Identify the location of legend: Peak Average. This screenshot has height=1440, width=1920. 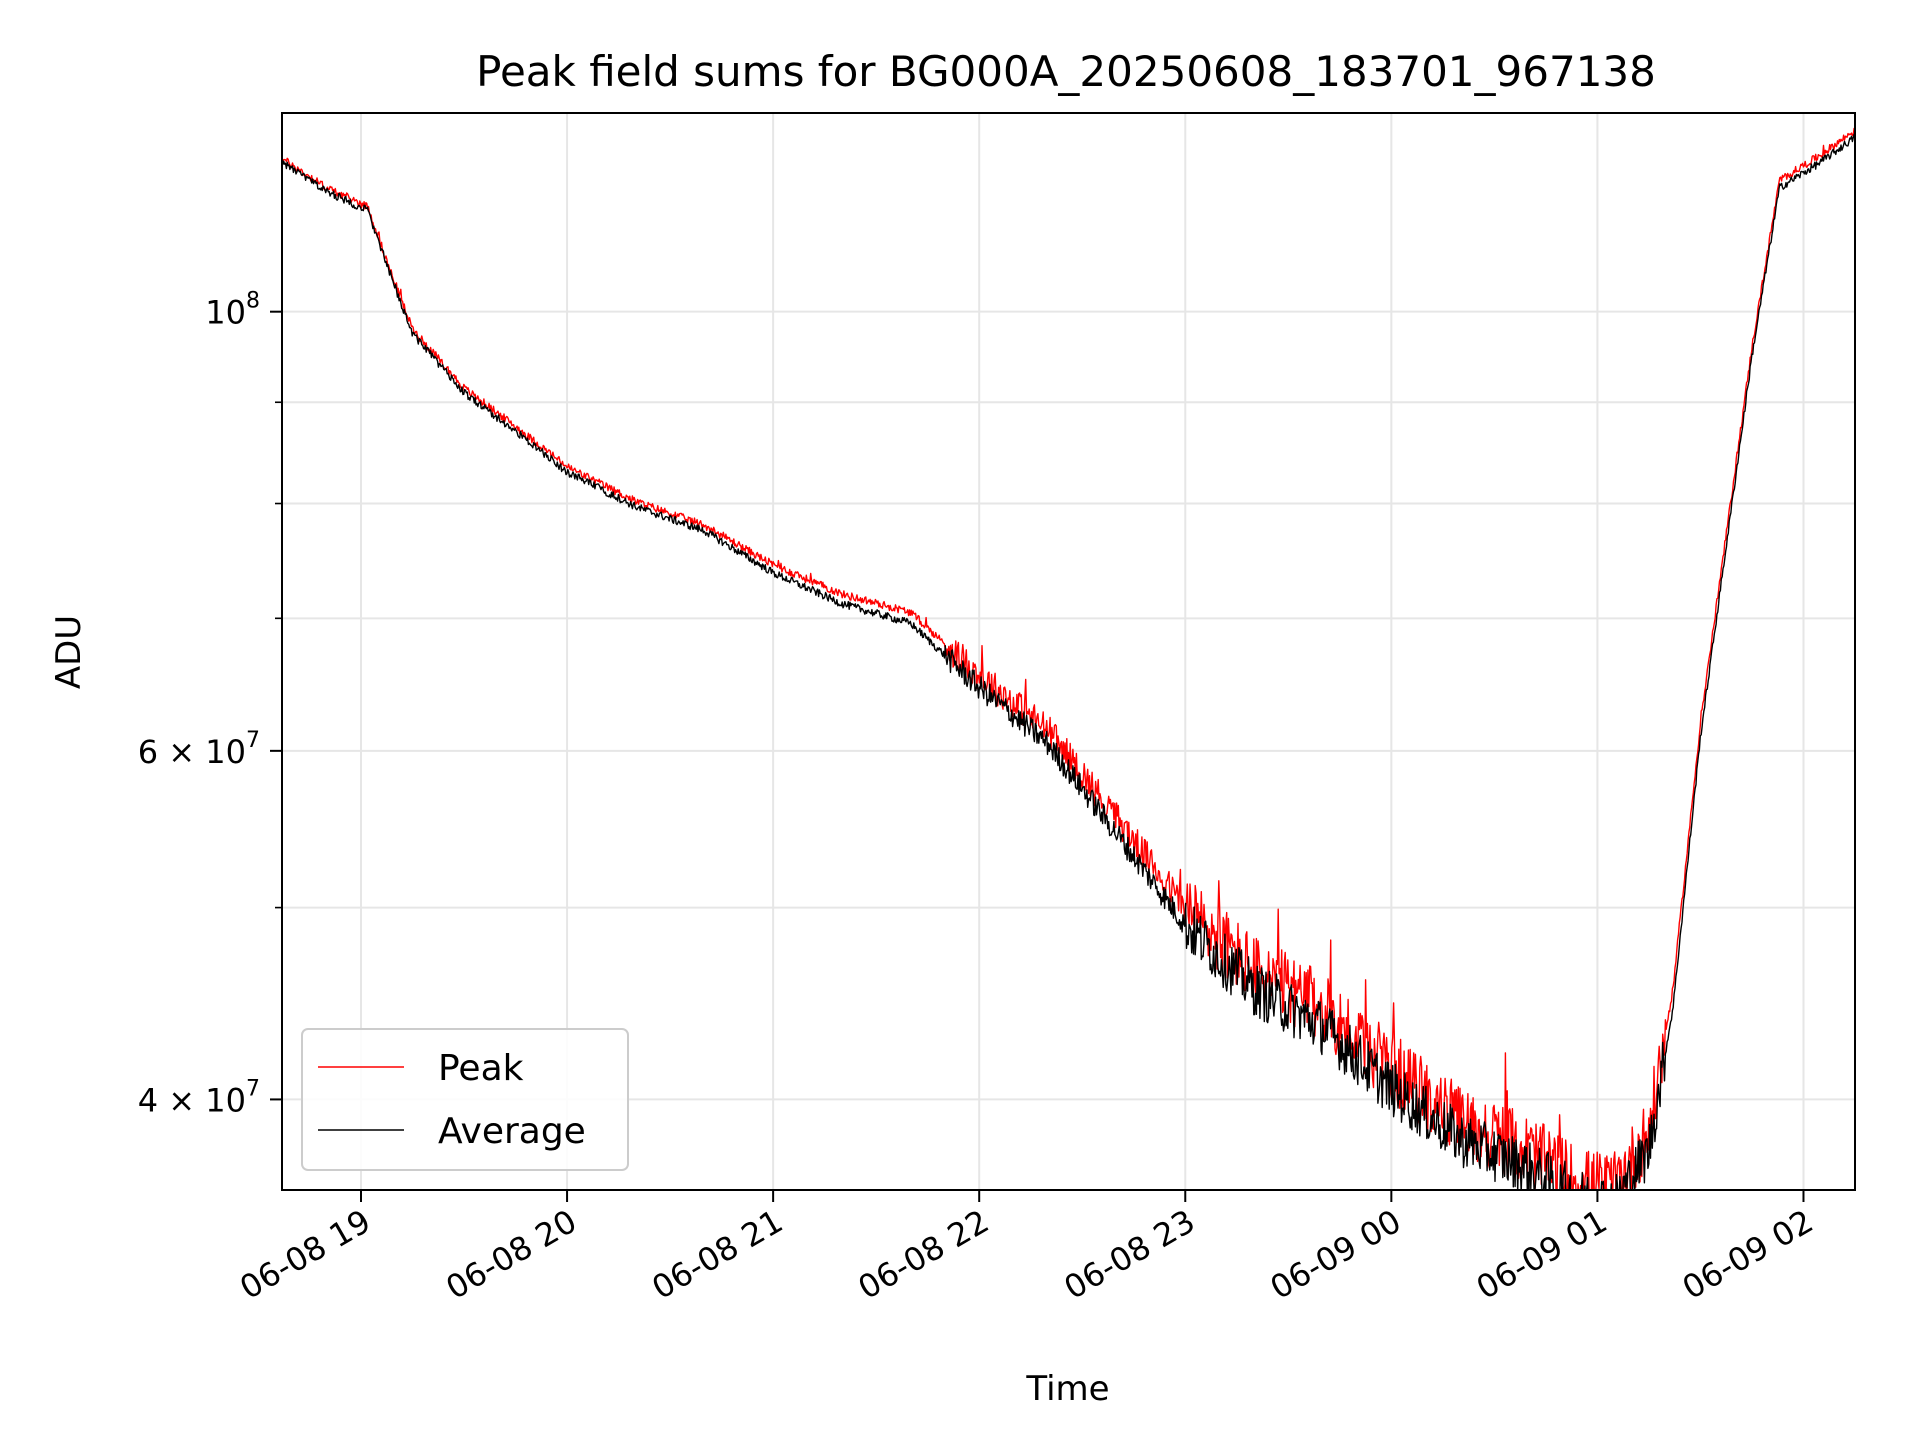
(465, 1099).